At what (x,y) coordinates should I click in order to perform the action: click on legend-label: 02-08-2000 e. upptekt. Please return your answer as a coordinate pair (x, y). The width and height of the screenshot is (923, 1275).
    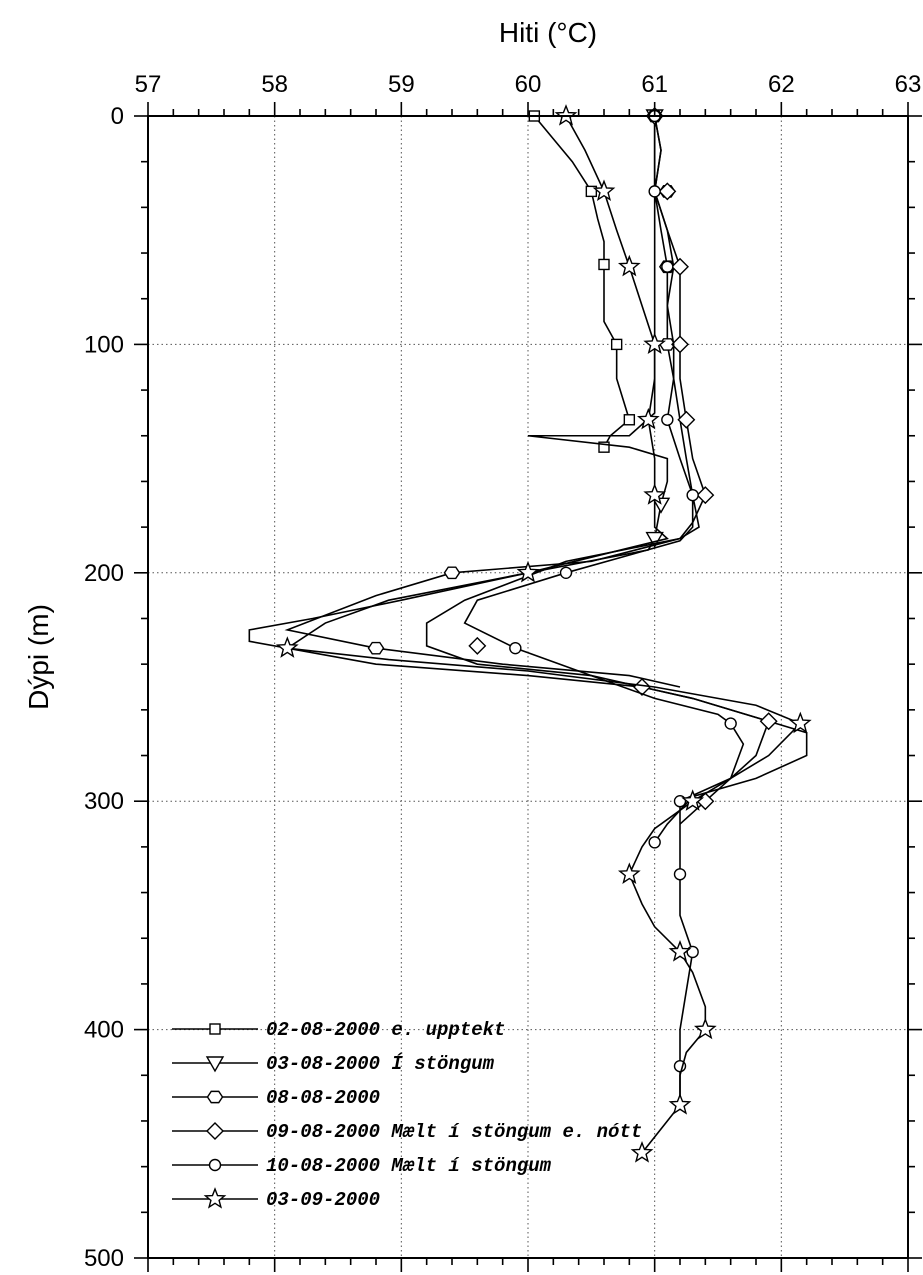
    Looking at the image, I should click on (385, 1030).